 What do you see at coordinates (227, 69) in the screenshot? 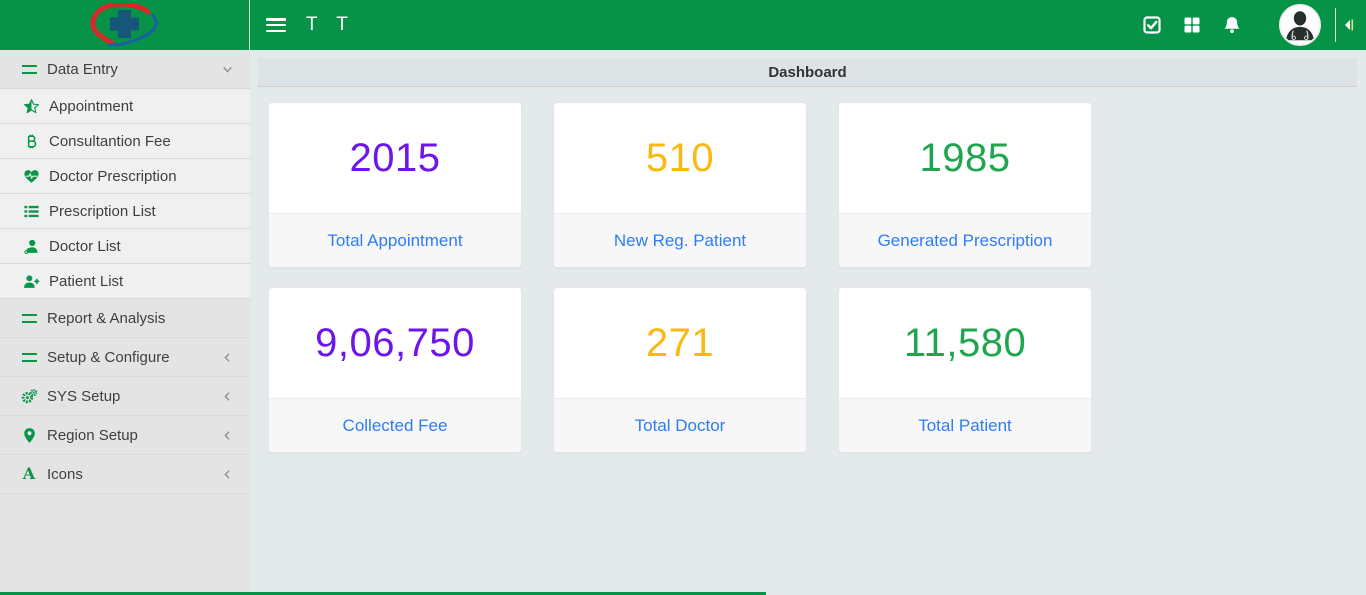
I see `chevron-down-icon` at bounding box center [227, 69].